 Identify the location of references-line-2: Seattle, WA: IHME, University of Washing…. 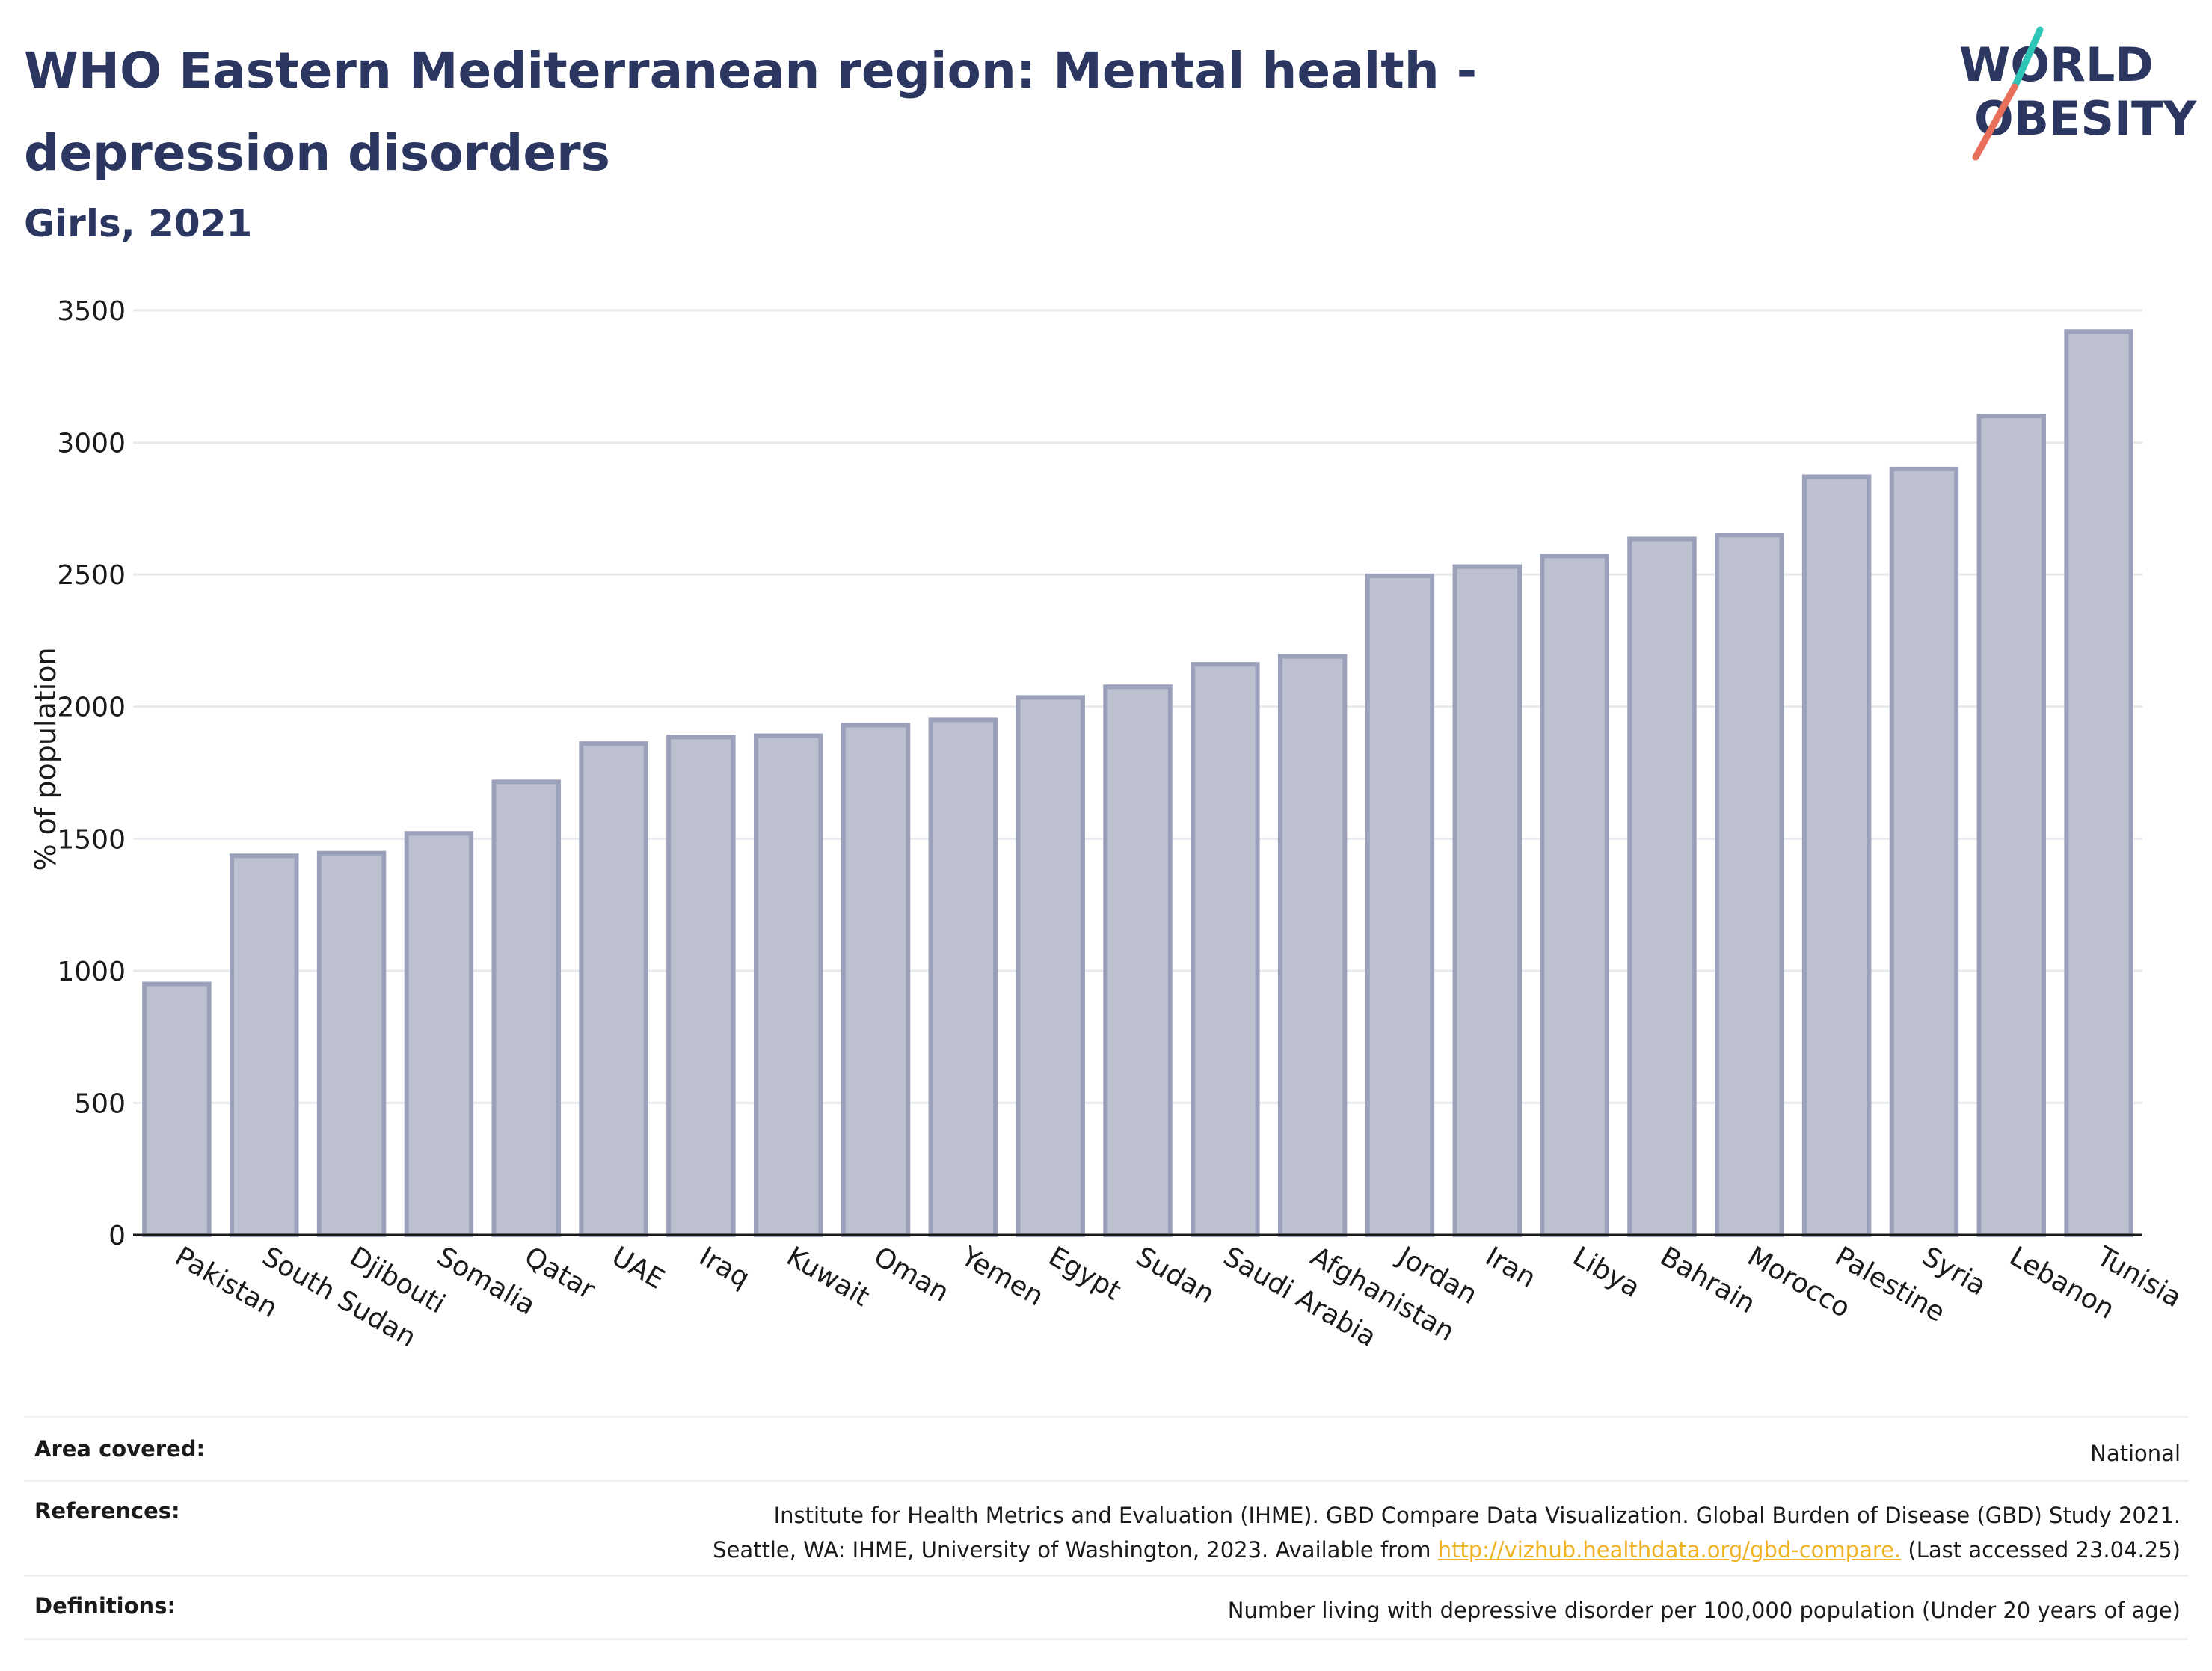
(1447, 1550).